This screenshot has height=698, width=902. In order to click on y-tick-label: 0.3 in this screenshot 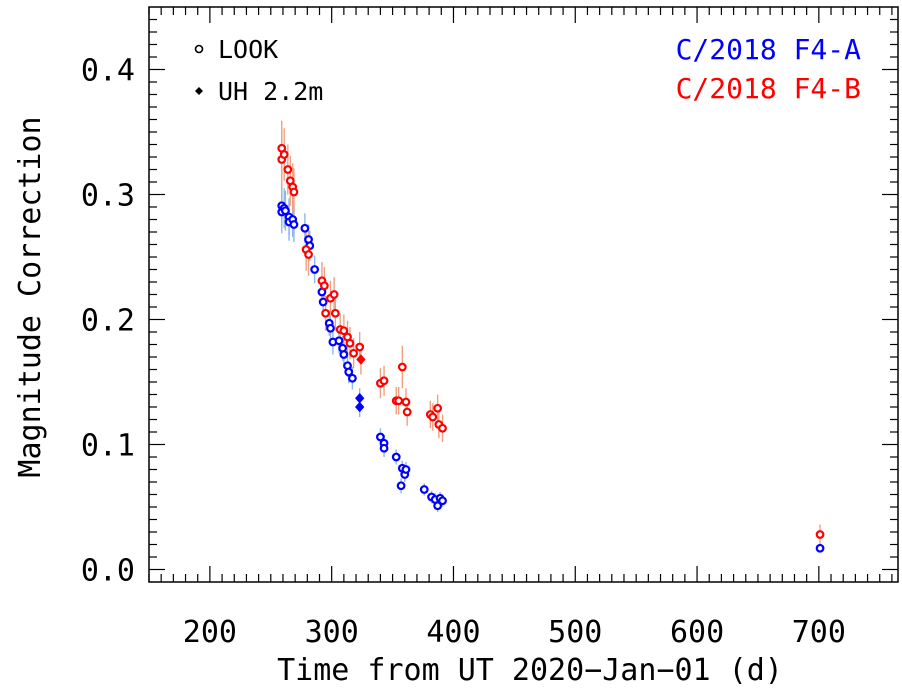, I will do `click(108, 196)`.